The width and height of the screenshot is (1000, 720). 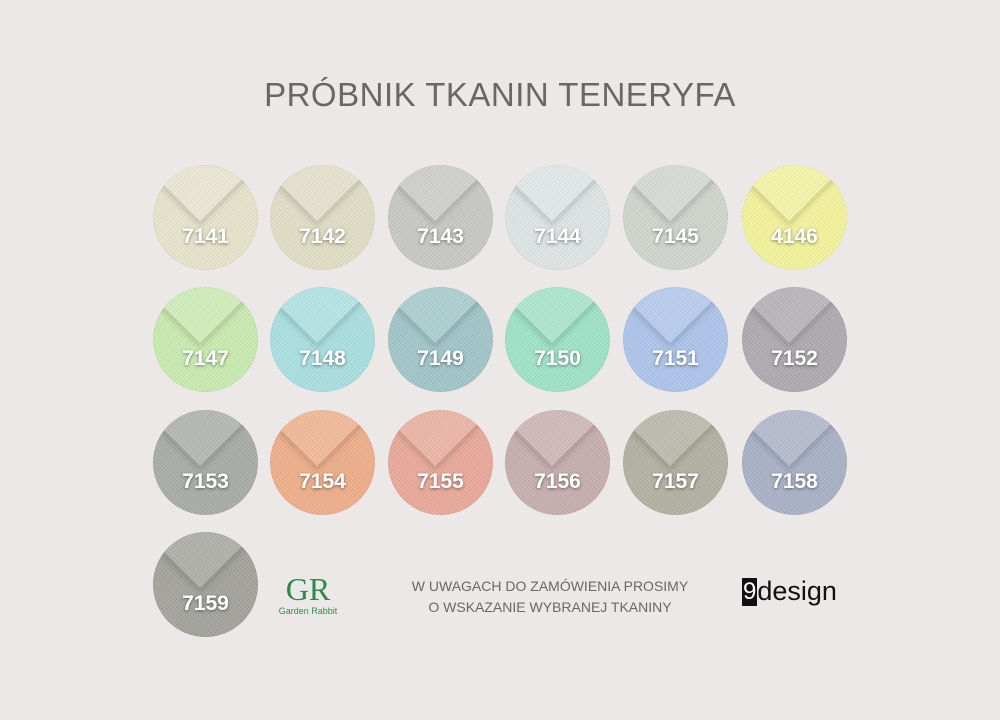 I want to click on swatch-7156: 7156, so click(x=557, y=462).